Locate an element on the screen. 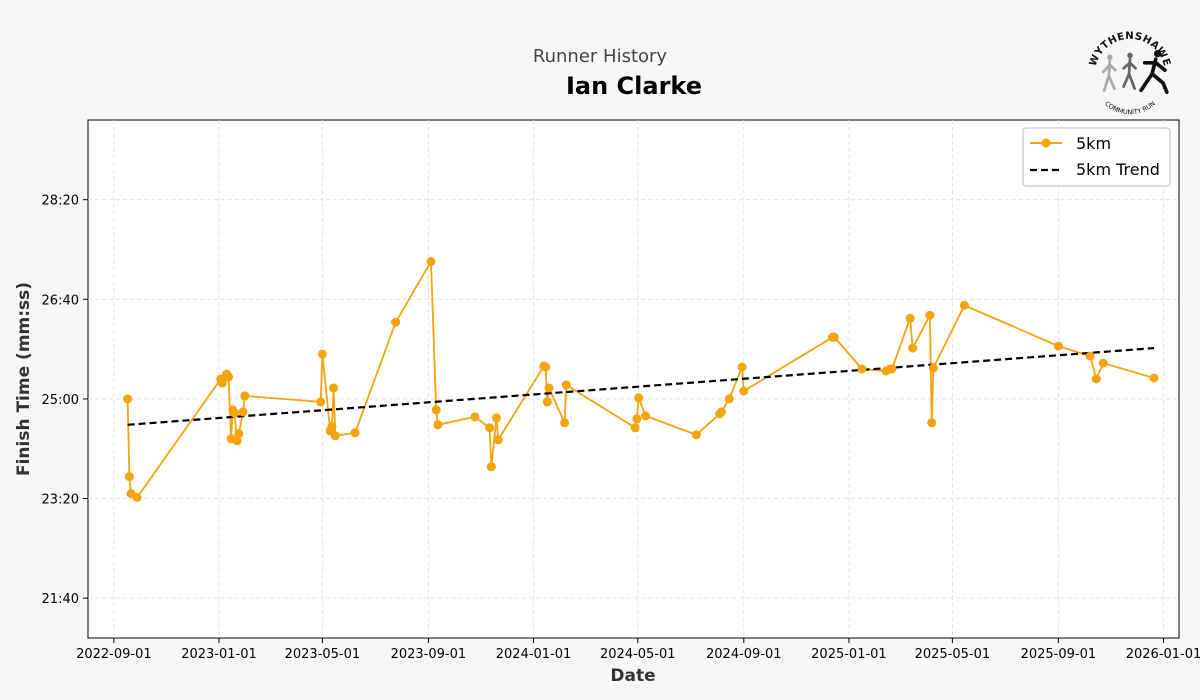 Image resolution: width=1200 pixels, height=700 pixels. y-tick-label: 25:00 is located at coordinates (60, 400).